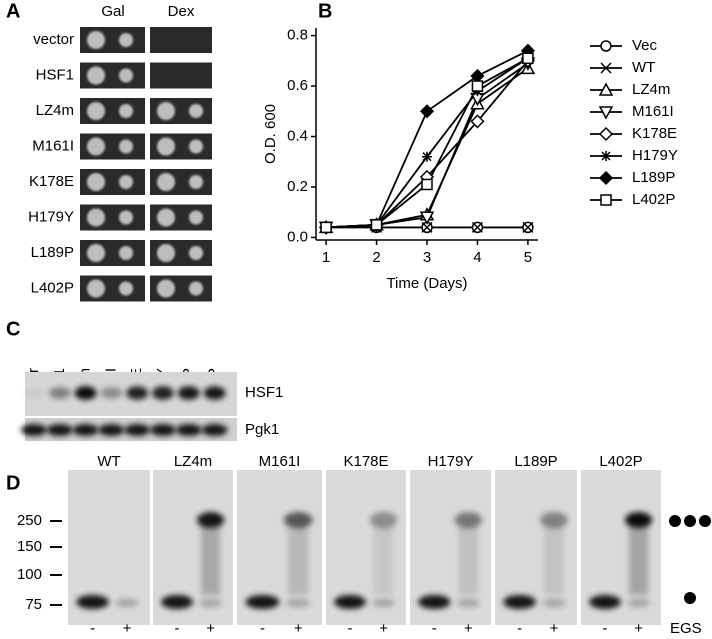 Image resolution: width=712 pixels, height=639 pixels. What do you see at coordinates (52, 287) in the screenshot?
I see `row-label: L402P` at bounding box center [52, 287].